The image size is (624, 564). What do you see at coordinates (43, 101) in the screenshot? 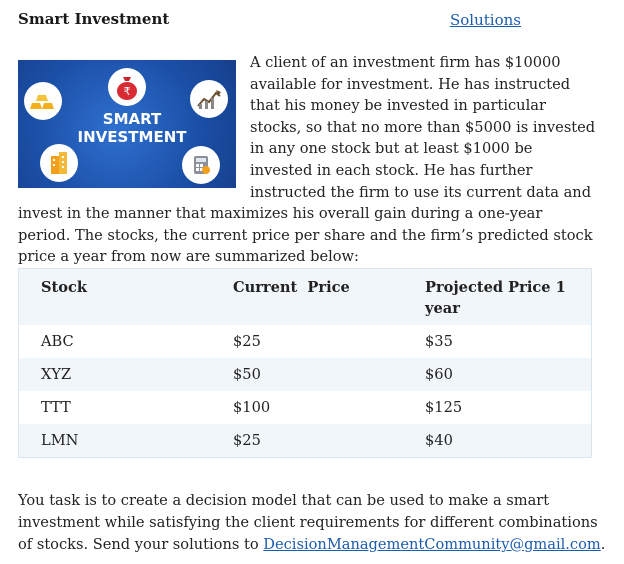
I see `gold-bars-icon` at bounding box center [43, 101].